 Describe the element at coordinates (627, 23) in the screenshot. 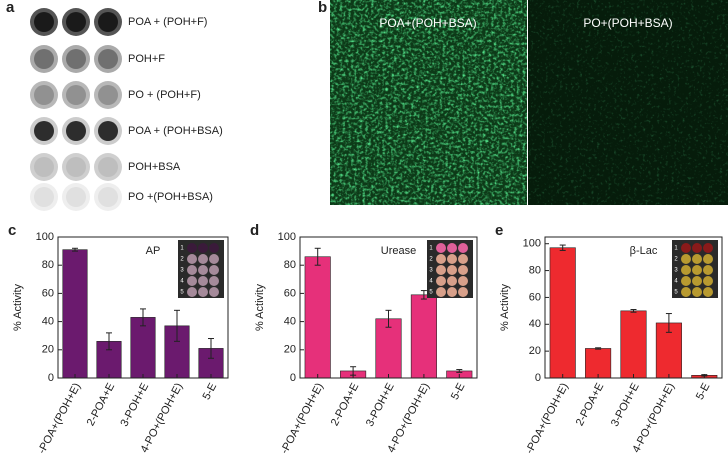

I see `image-label: PO+(POH+BSA)` at that location.